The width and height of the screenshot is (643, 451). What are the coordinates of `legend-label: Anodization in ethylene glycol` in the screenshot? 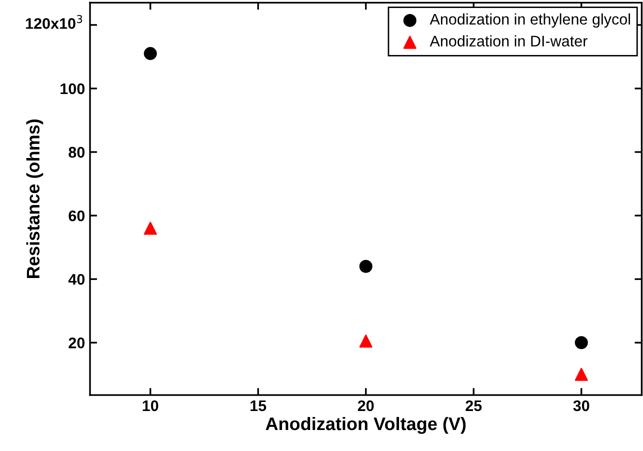 It's located at (530, 20).